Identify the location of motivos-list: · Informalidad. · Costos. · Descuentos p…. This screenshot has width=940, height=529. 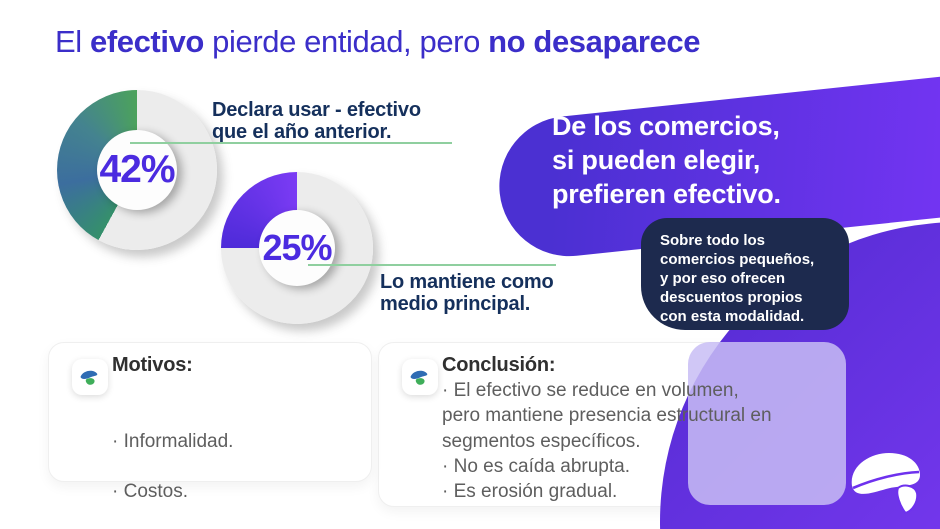
(204, 453).